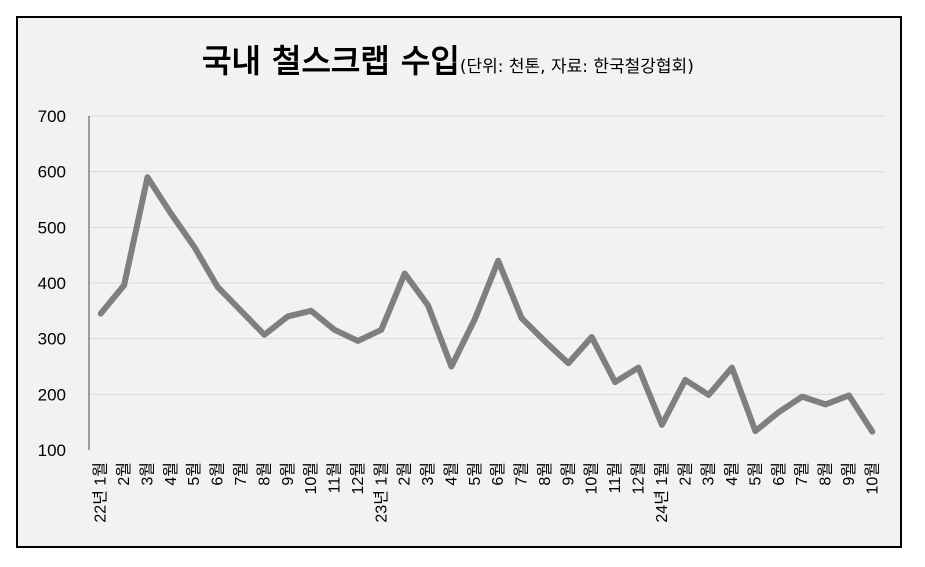 Image resolution: width=925 pixels, height=567 pixels. What do you see at coordinates (331, 61) in the screenshot?
I see `chart-title: 국내 철스크랩 수입` at bounding box center [331, 61].